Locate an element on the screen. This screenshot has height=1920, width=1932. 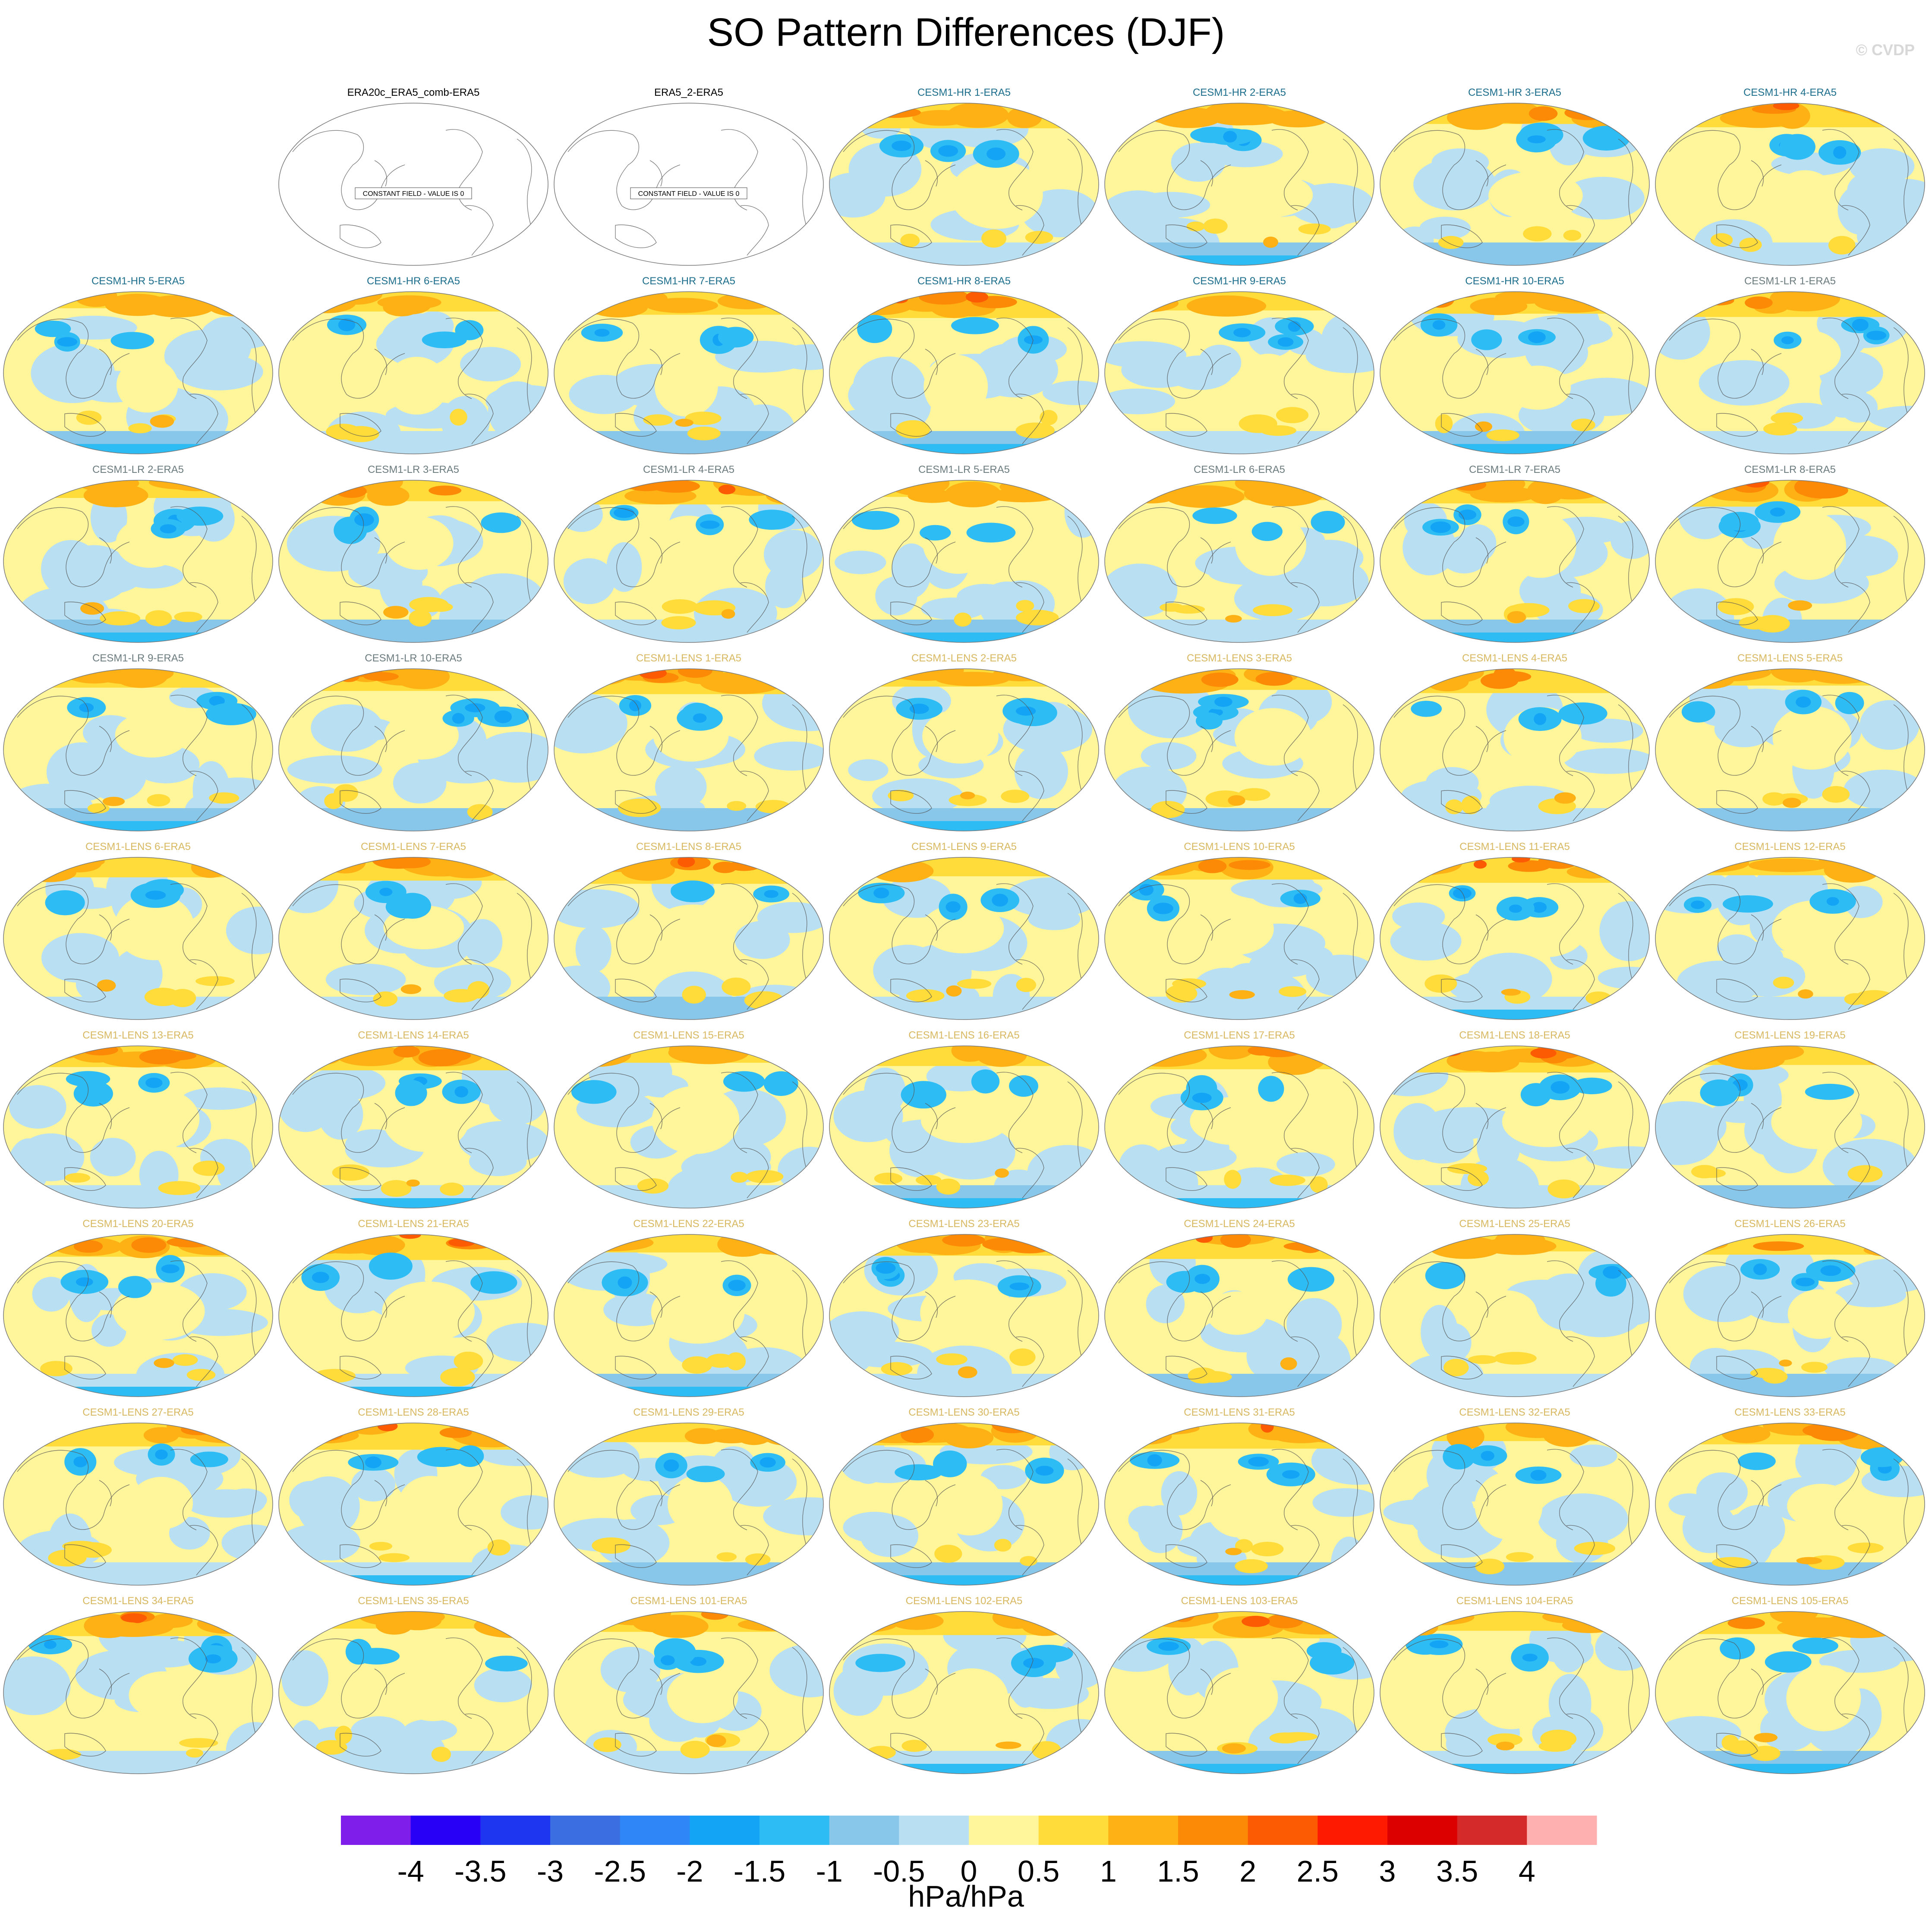
map-panel: CESM1-LENS 20-ERA5 is located at coordinates (138, 1309).